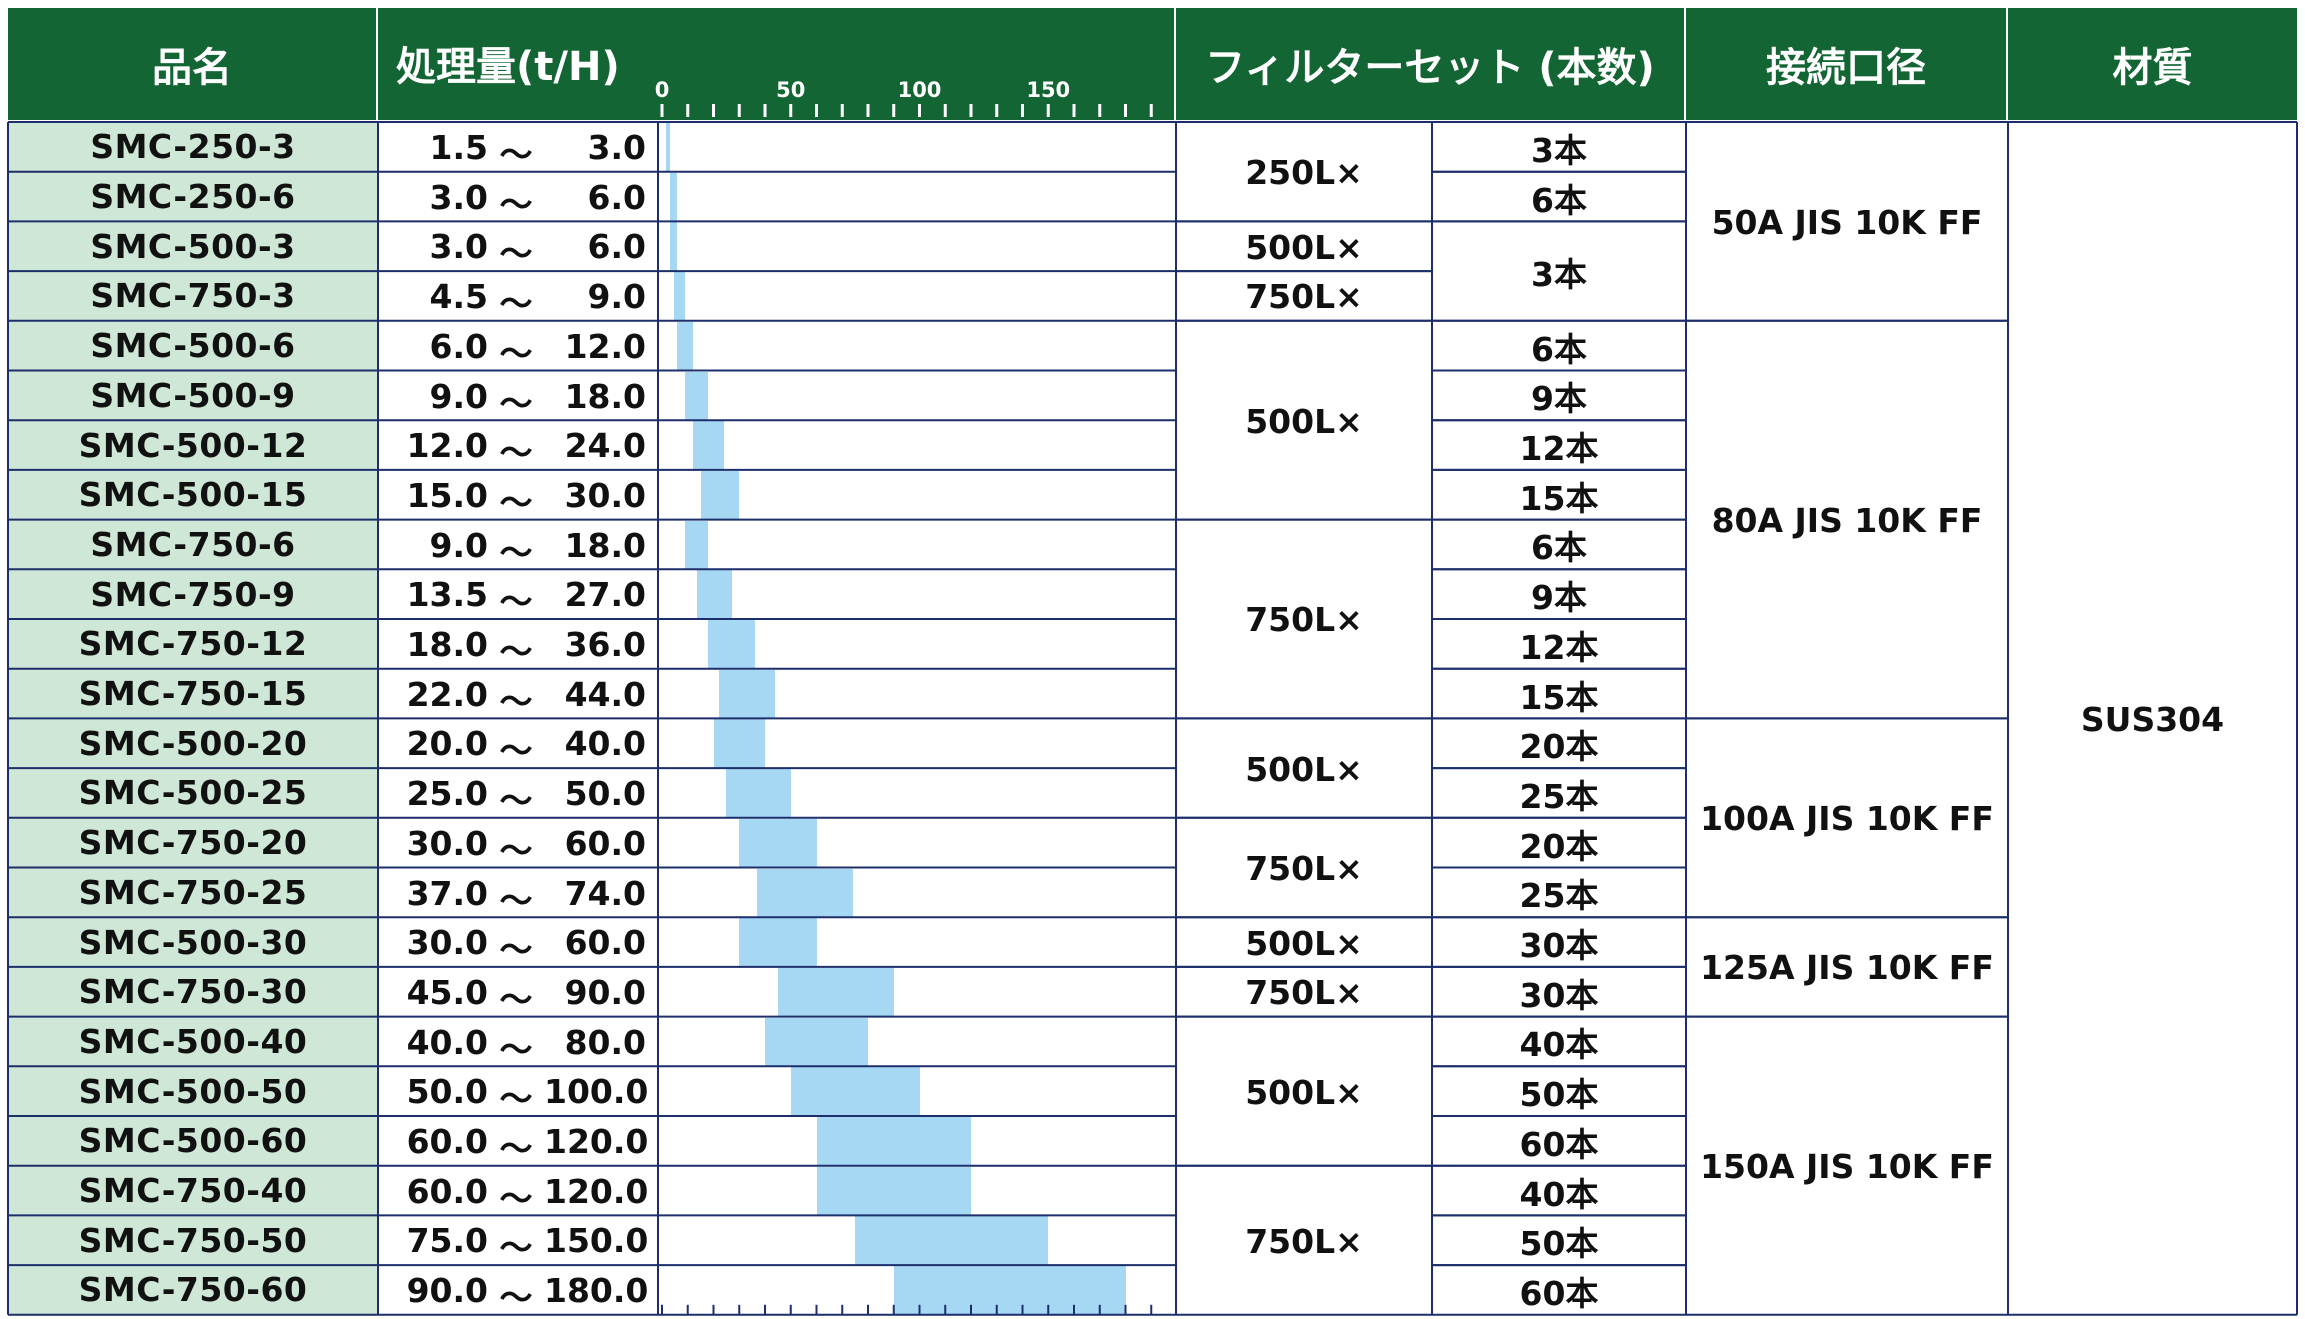 The width and height of the screenshot is (2305, 1319). Describe the element at coordinates (193, 196) in the screenshot. I see `product-name-cell: SMC-250-6` at that location.